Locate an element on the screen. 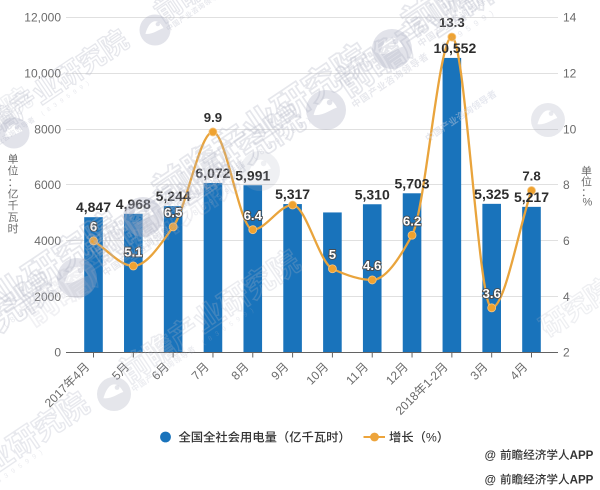 The height and width of the screenshot is (490, 600). svg-text: 5,703 is located at coordinates (412, 183).